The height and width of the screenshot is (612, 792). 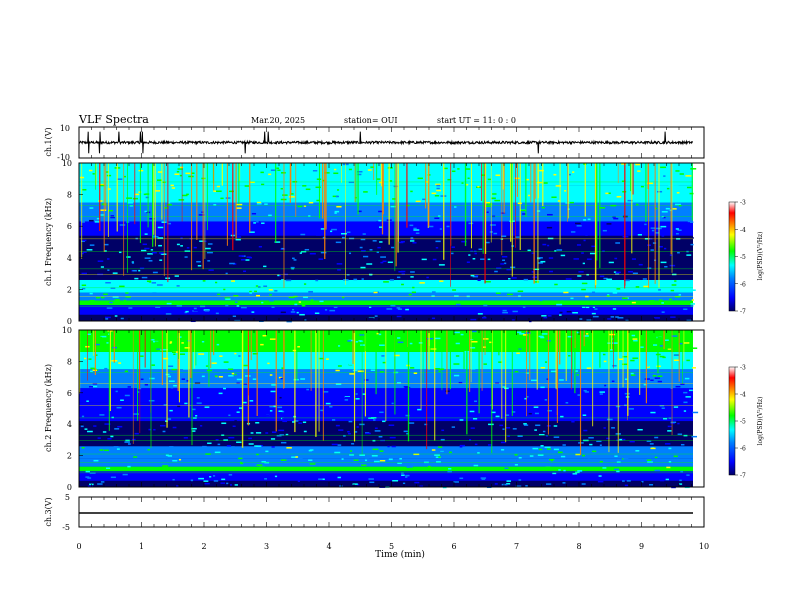 I want to click on date-label: Mar.20, 2025, so click(x=278, y=120).